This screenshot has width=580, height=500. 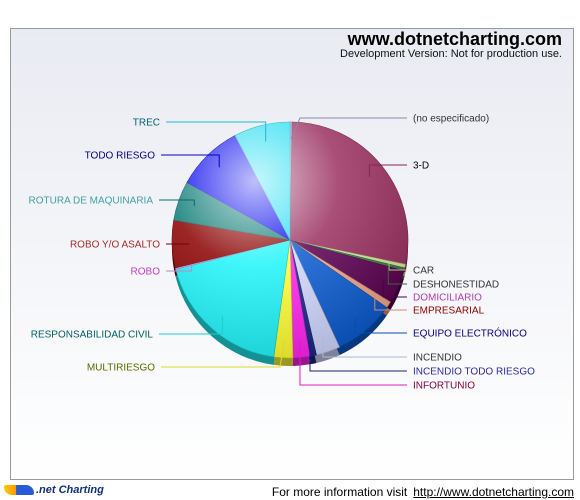 I want to click on leader-line-trec, so click(x=216, y=131).